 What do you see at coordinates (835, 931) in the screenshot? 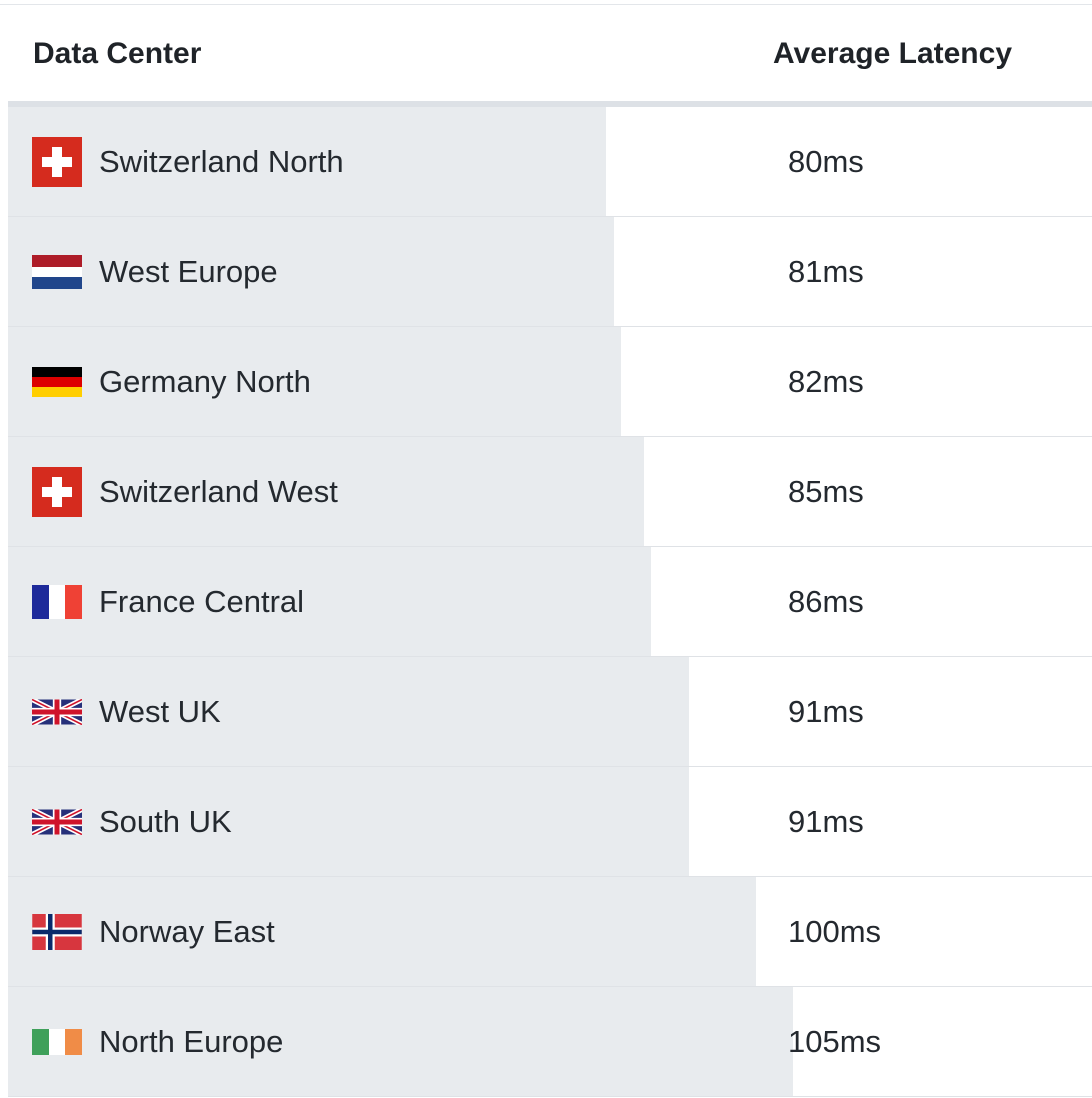
I see `latency-value: 100ms` at bounding box center [835, 931].